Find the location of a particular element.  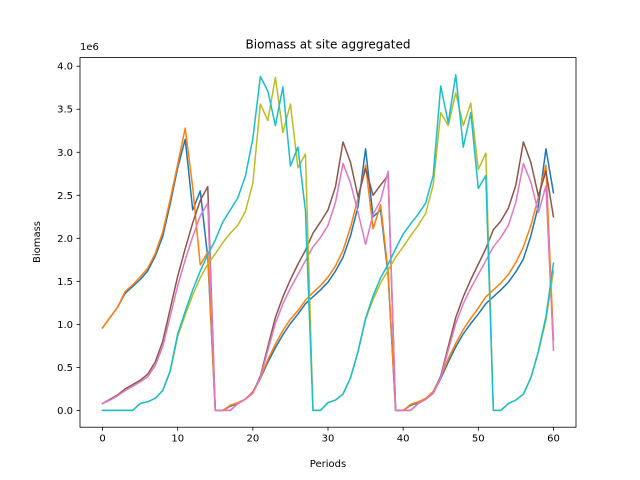

y-tick-label: 0.5 is located at coordinates (65, 368).